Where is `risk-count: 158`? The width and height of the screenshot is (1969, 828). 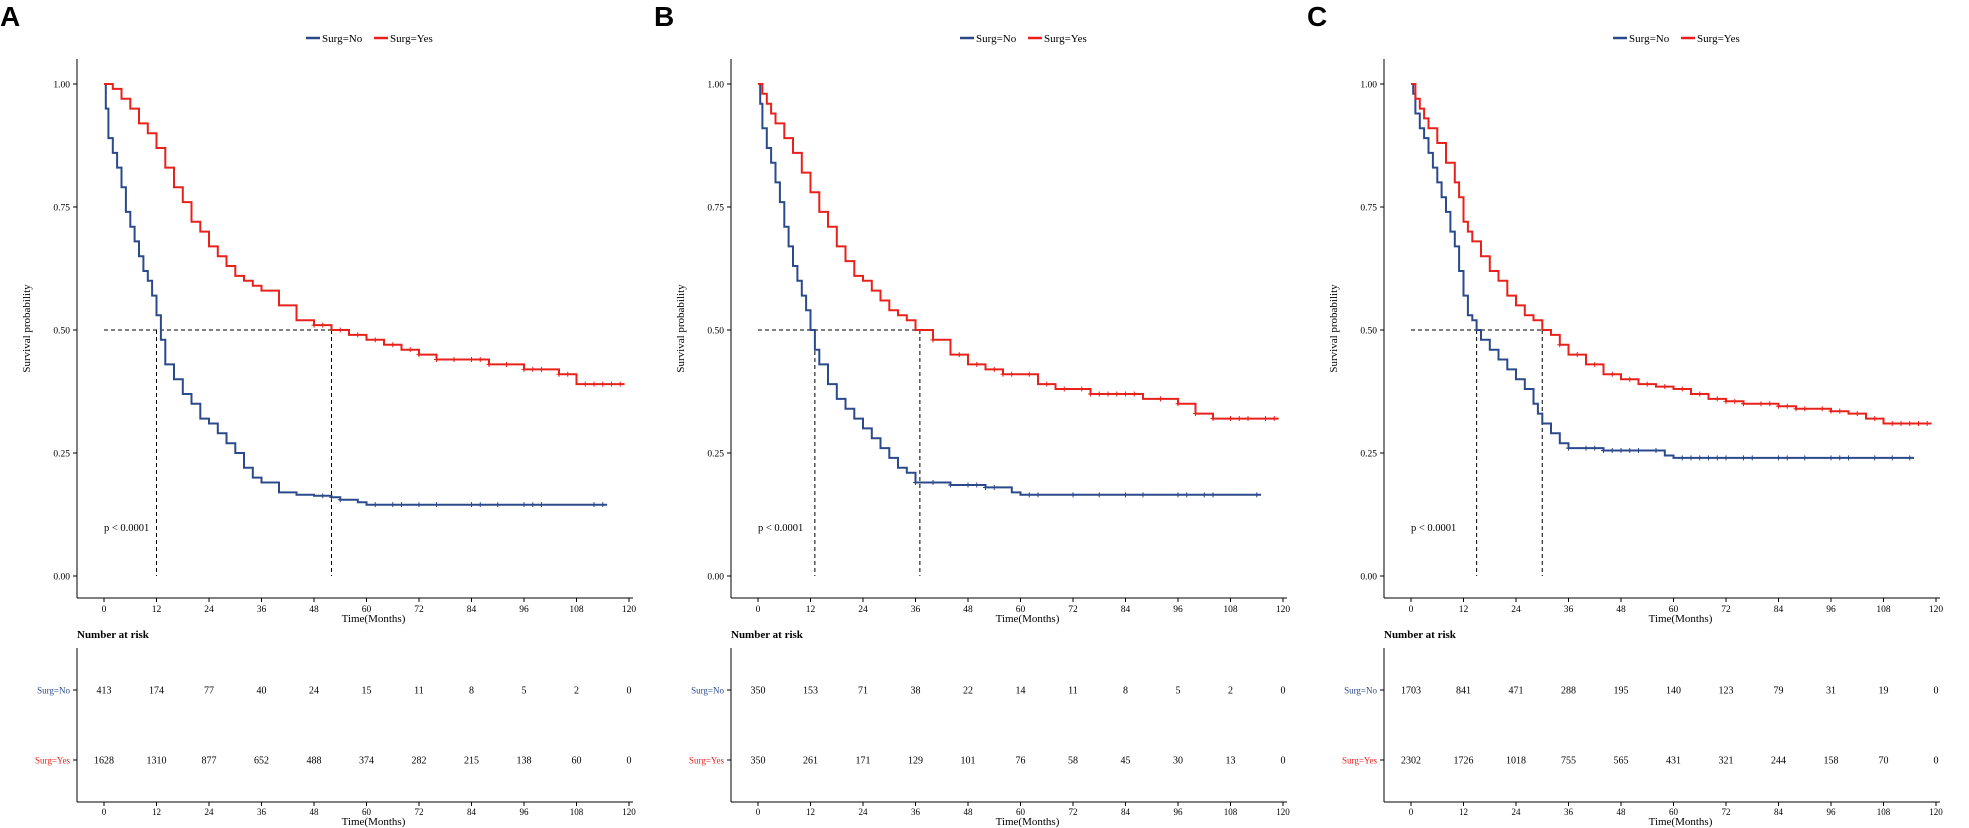
risk-count: 158 is located at coordinates (1831, 761).